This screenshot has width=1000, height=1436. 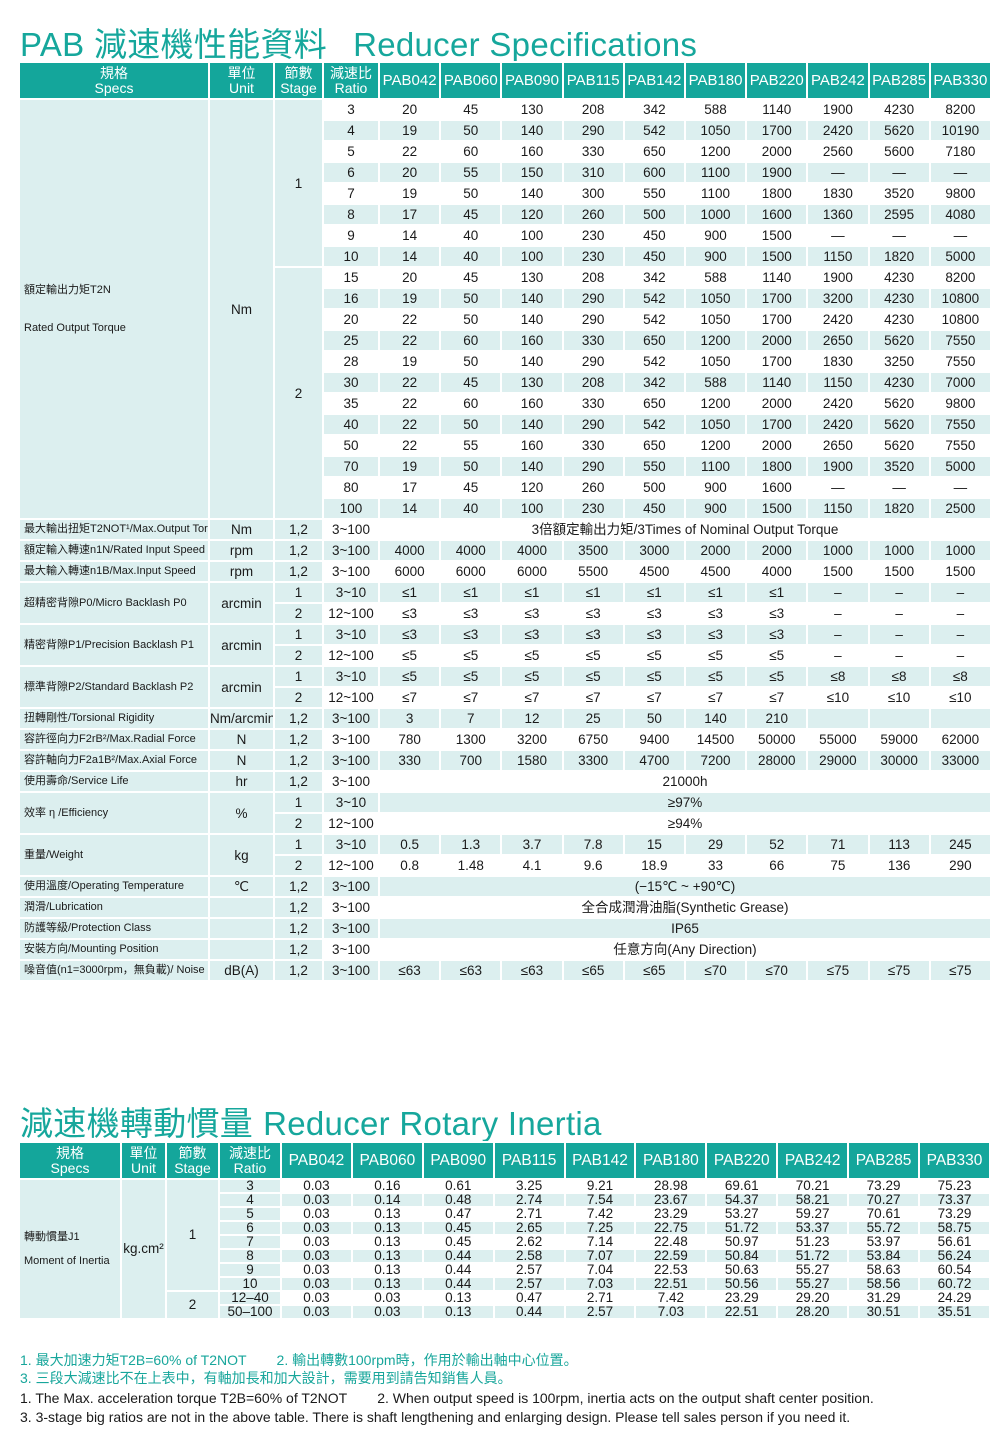 I want to click on ratio-cell: 12~100, so click(x=351, y=865).